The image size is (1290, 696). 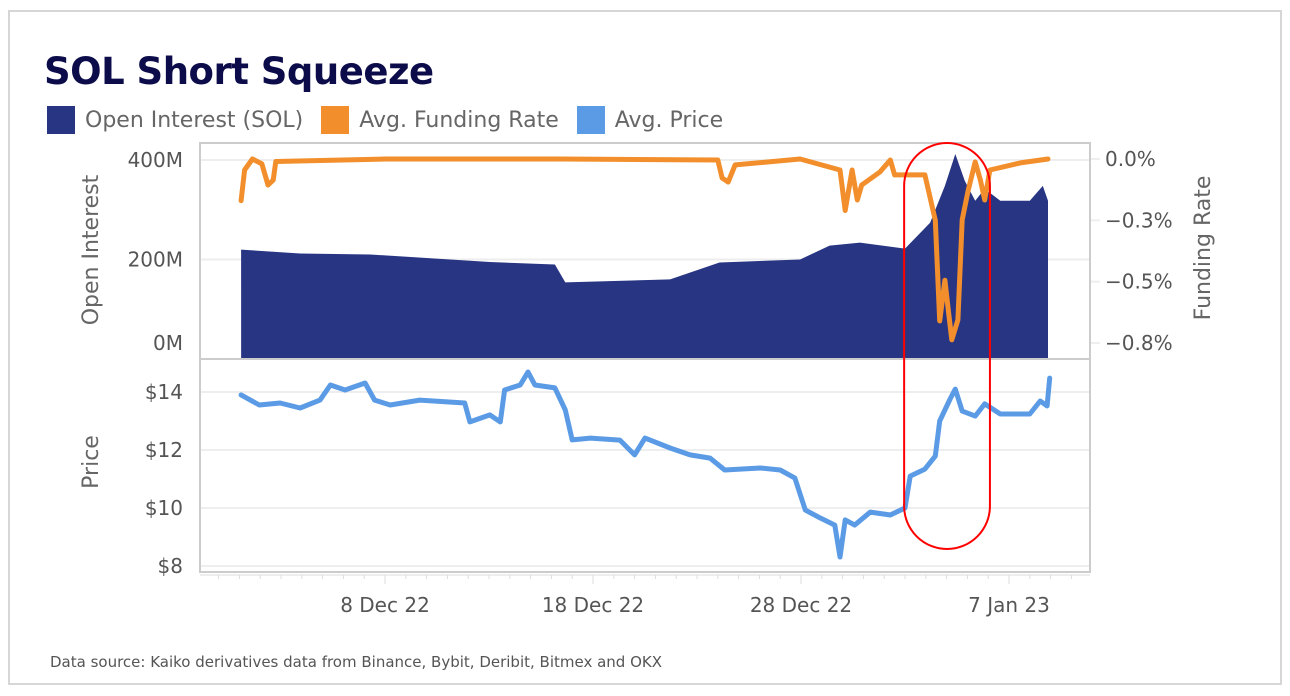 What do you see at coordinates (385, 605) in the screenshot?
I see `x-tick-label: 8 Dec 22` at bounding box center [385, 605].